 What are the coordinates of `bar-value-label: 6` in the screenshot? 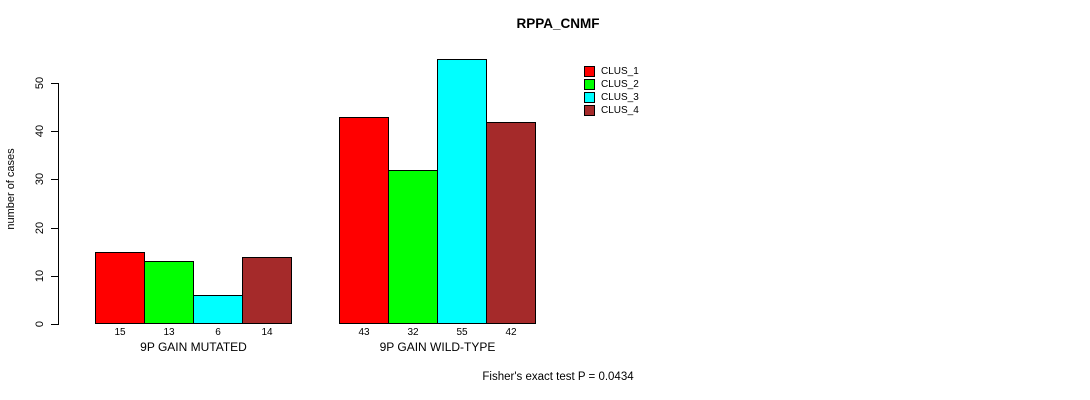 It's located at (218, 332).